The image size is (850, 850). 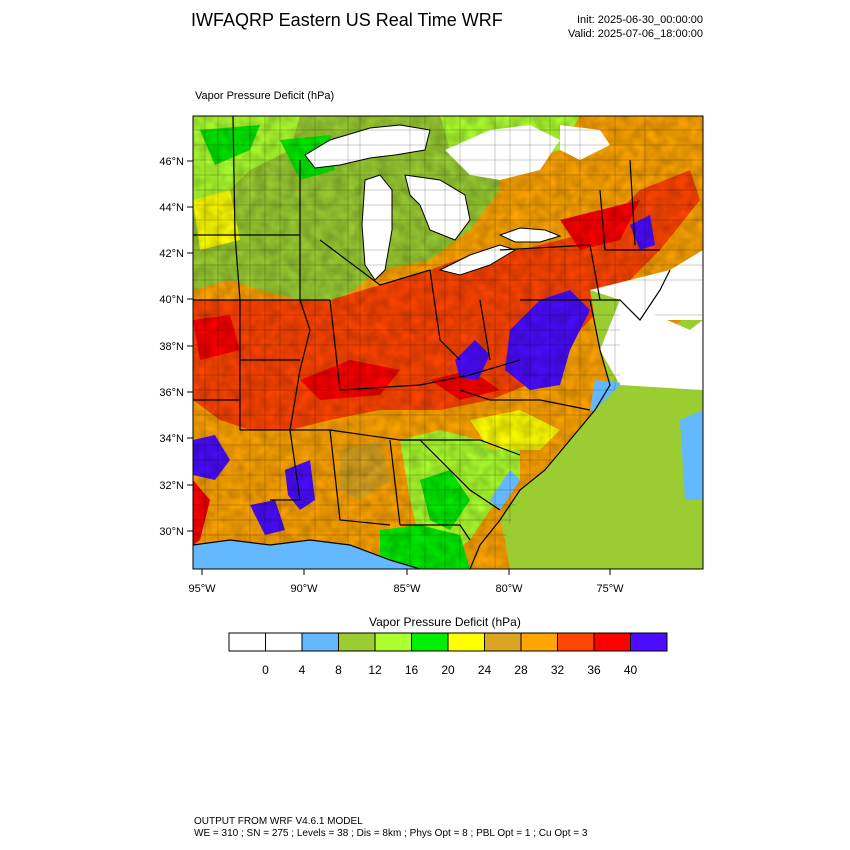 I want to click on colorbar-tick-label: 4, so click(x=302, y=670).